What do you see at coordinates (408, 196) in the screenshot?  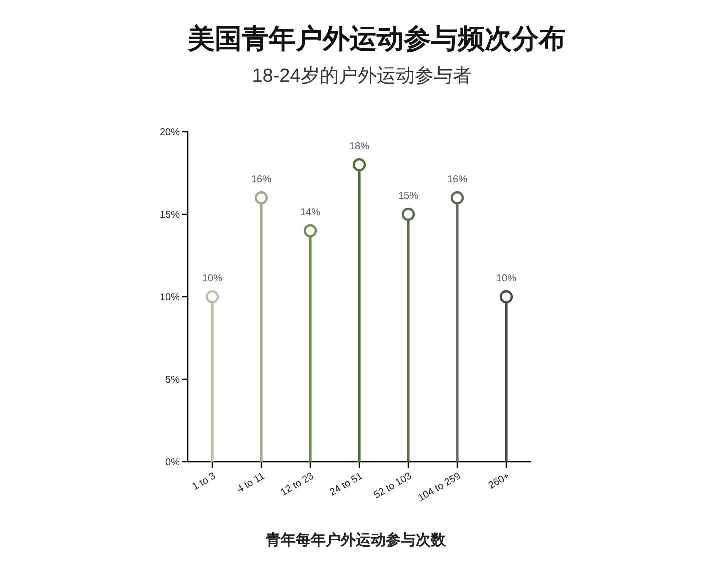 I see `data-label: 15%` at bounding box center [408, 196].